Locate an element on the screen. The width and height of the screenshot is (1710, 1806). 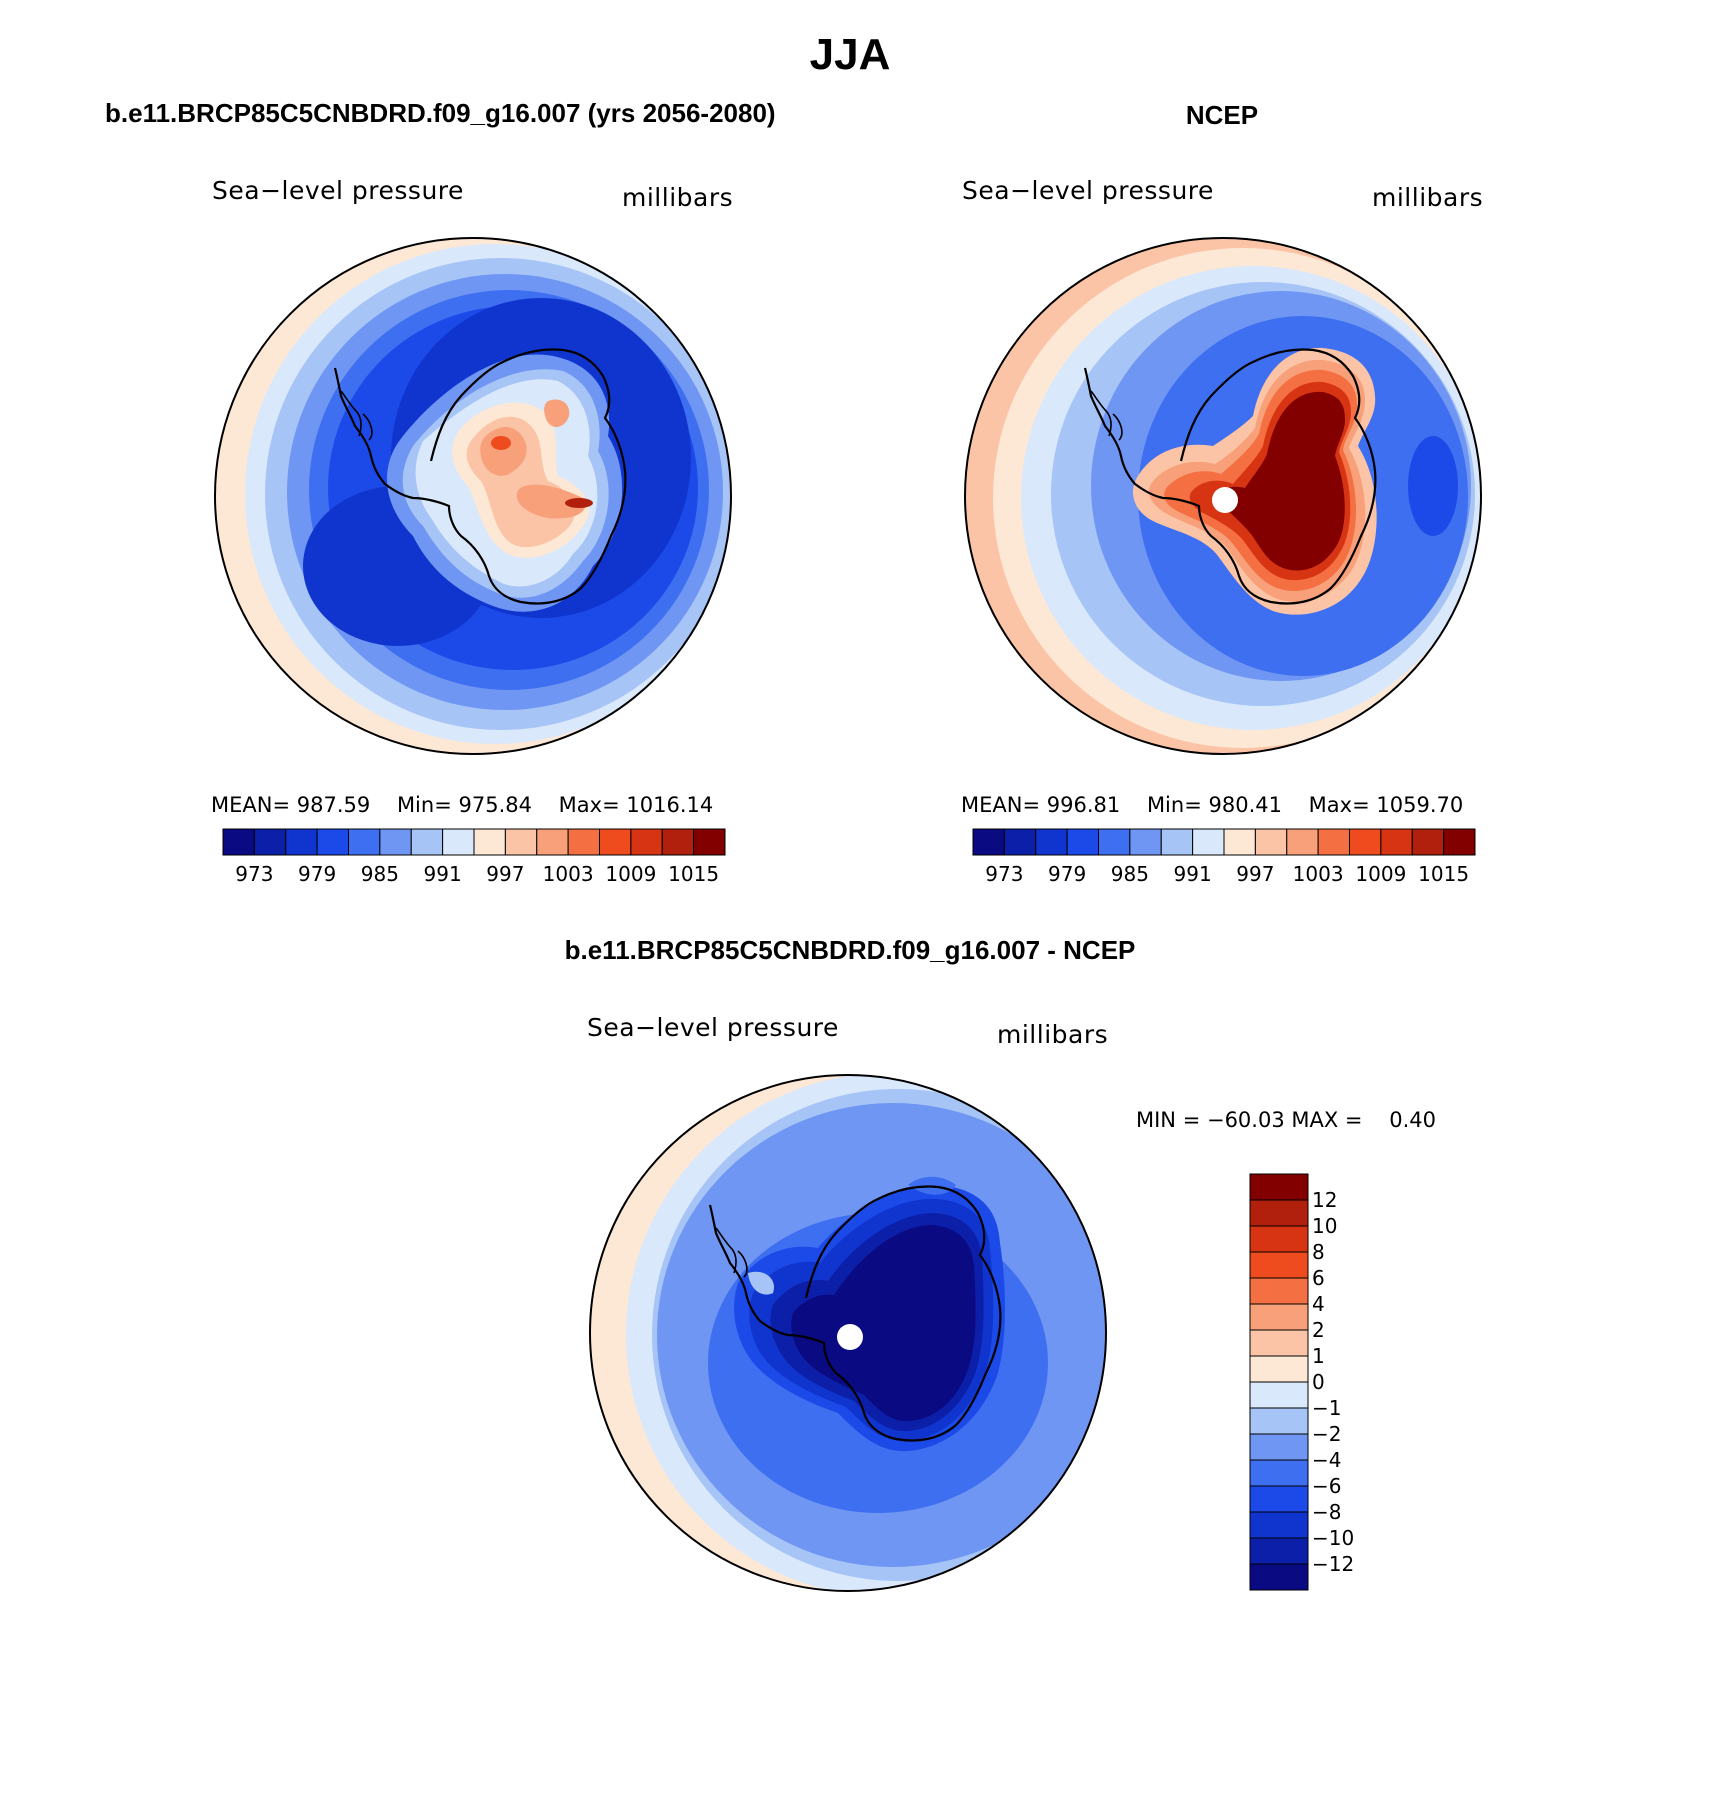
left-mean-value: 987.59 is located at coordinates (333, 805).